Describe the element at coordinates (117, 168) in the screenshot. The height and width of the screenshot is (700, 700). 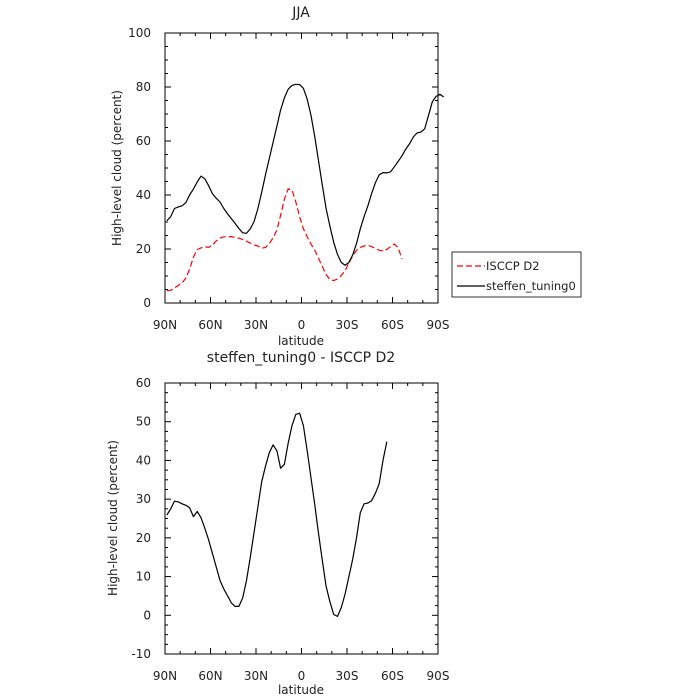
I see `jja-y-axis-label: High-level cloud (percent)` at that location.